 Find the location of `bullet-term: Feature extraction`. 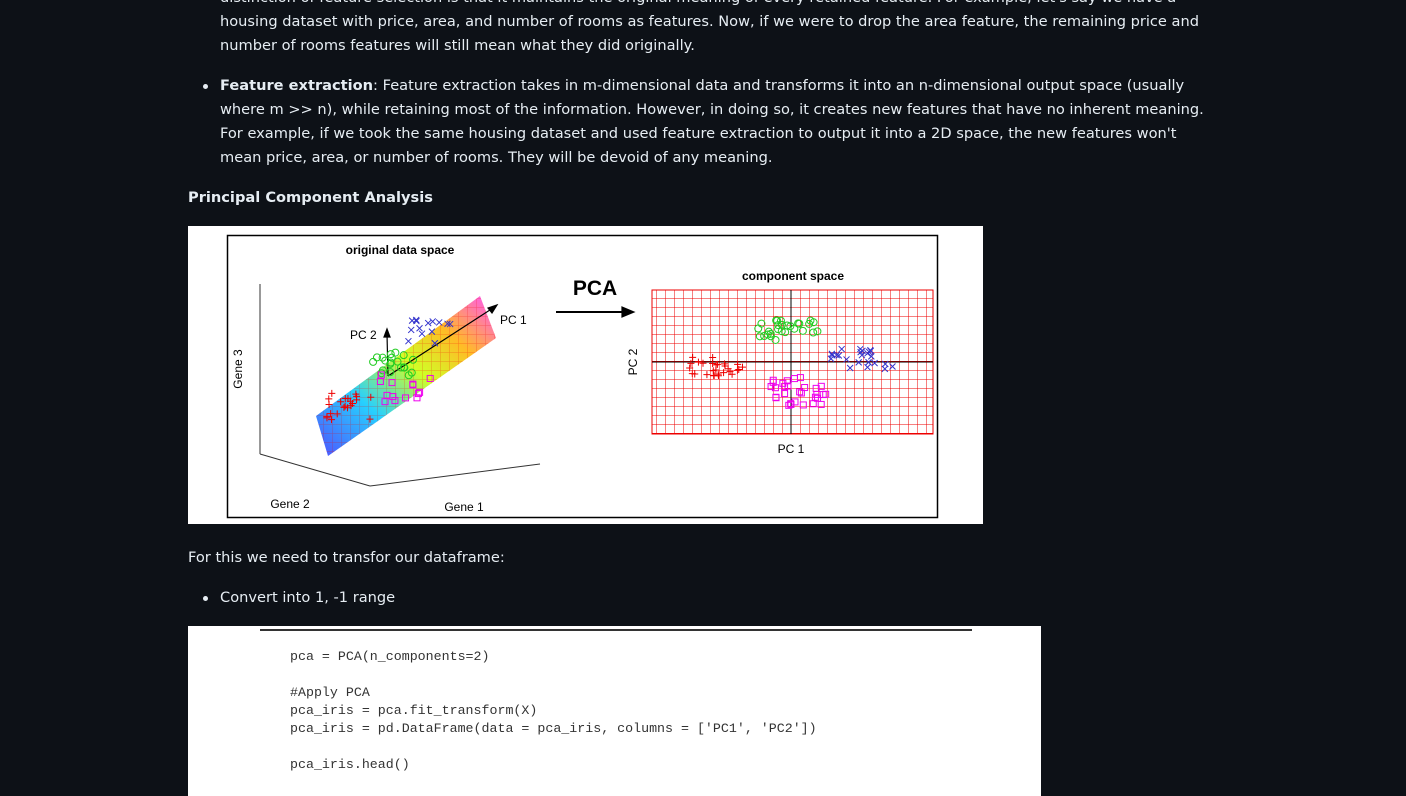

bullet-term: Feature extraction is located at coordinates (297, 85).